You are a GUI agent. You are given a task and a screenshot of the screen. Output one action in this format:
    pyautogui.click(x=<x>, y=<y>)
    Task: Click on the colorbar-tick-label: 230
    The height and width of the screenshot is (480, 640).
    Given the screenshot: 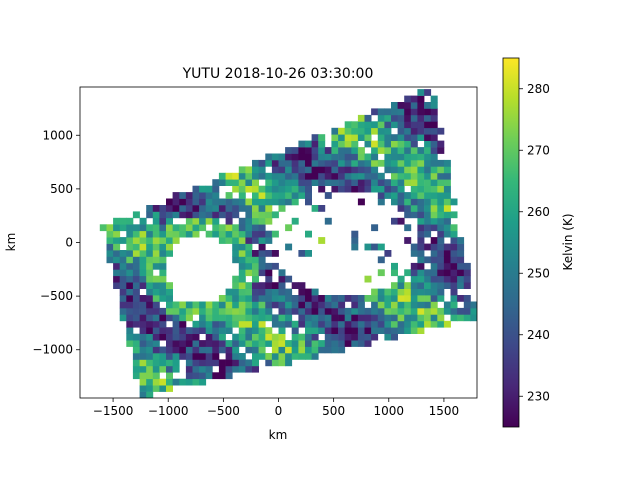 What is the action you would take?
    pyautogui.click(x=538, y=396)
    